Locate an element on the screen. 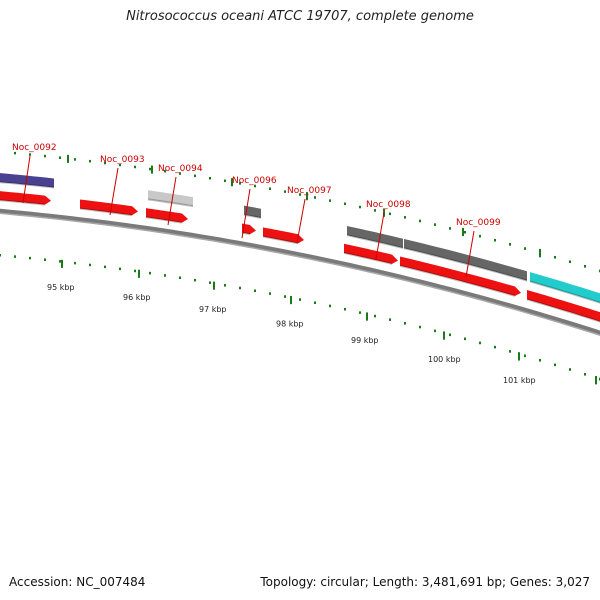 Image resolution: width=600 pixels, height=600 pixels. accession-text: Accession: NC_007484 is located at coordinates (77, 582).